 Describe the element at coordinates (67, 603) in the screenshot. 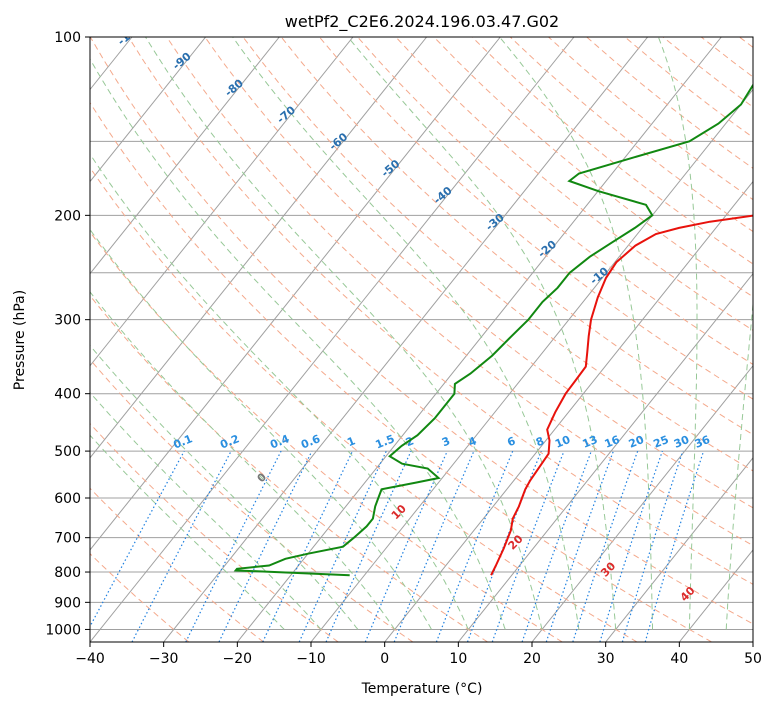

I see `y-tick-label: 900` at that location.